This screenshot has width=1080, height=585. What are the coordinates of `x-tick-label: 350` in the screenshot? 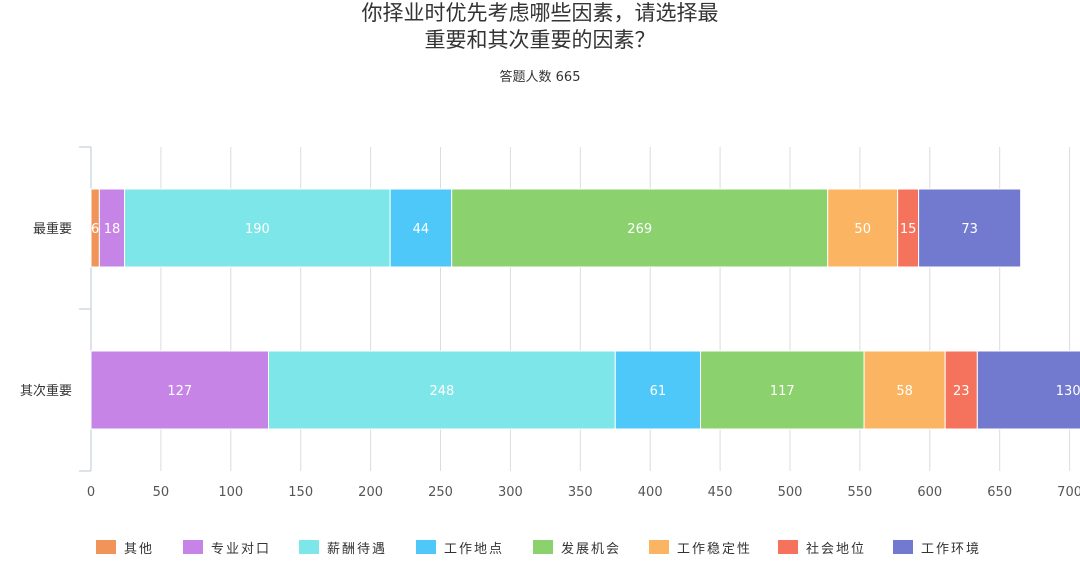 It's located at (580, 492).